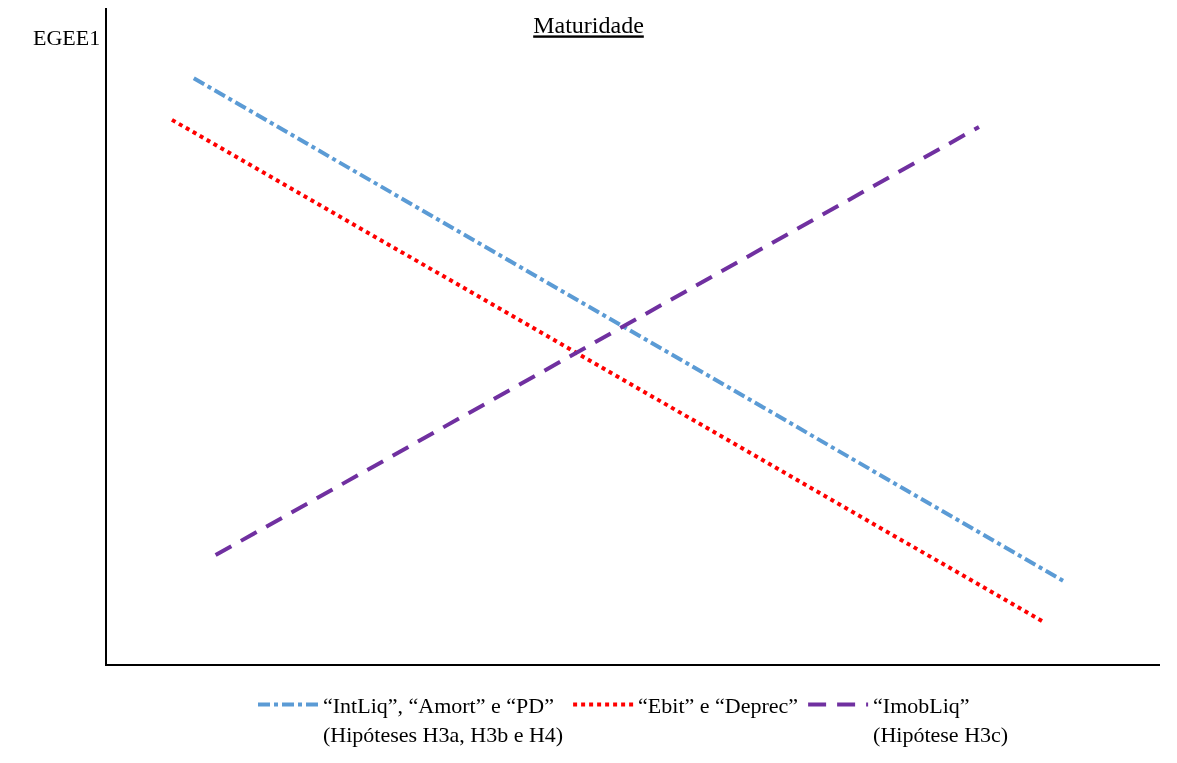 The image size is (1177, 763). What do you see at coordinates (588, 25) in the screenshot?
I see `chart-title: Maturidade` at bounding box center [588, 25].